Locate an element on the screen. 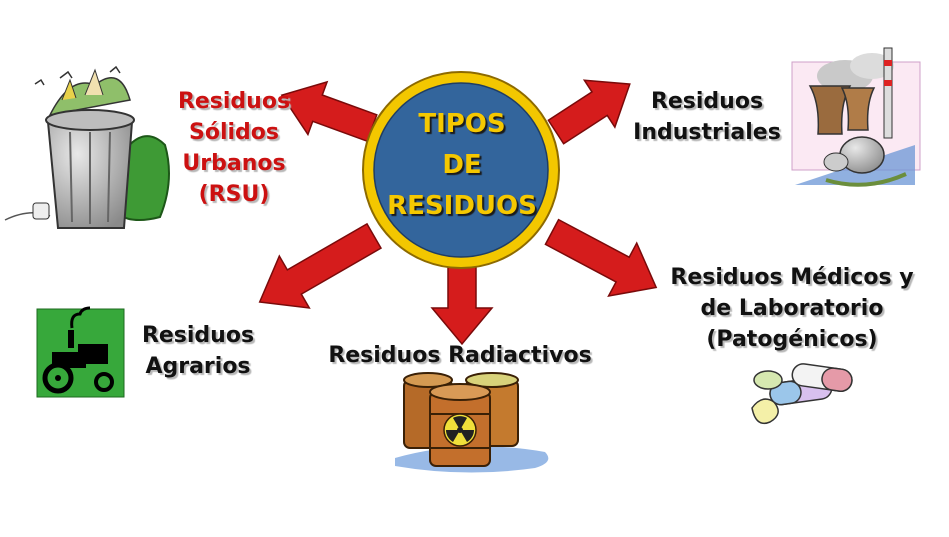 This screenshot has height=537, width=949. label-industriales: Residuos Industriales is located at coordinates (707, 117).